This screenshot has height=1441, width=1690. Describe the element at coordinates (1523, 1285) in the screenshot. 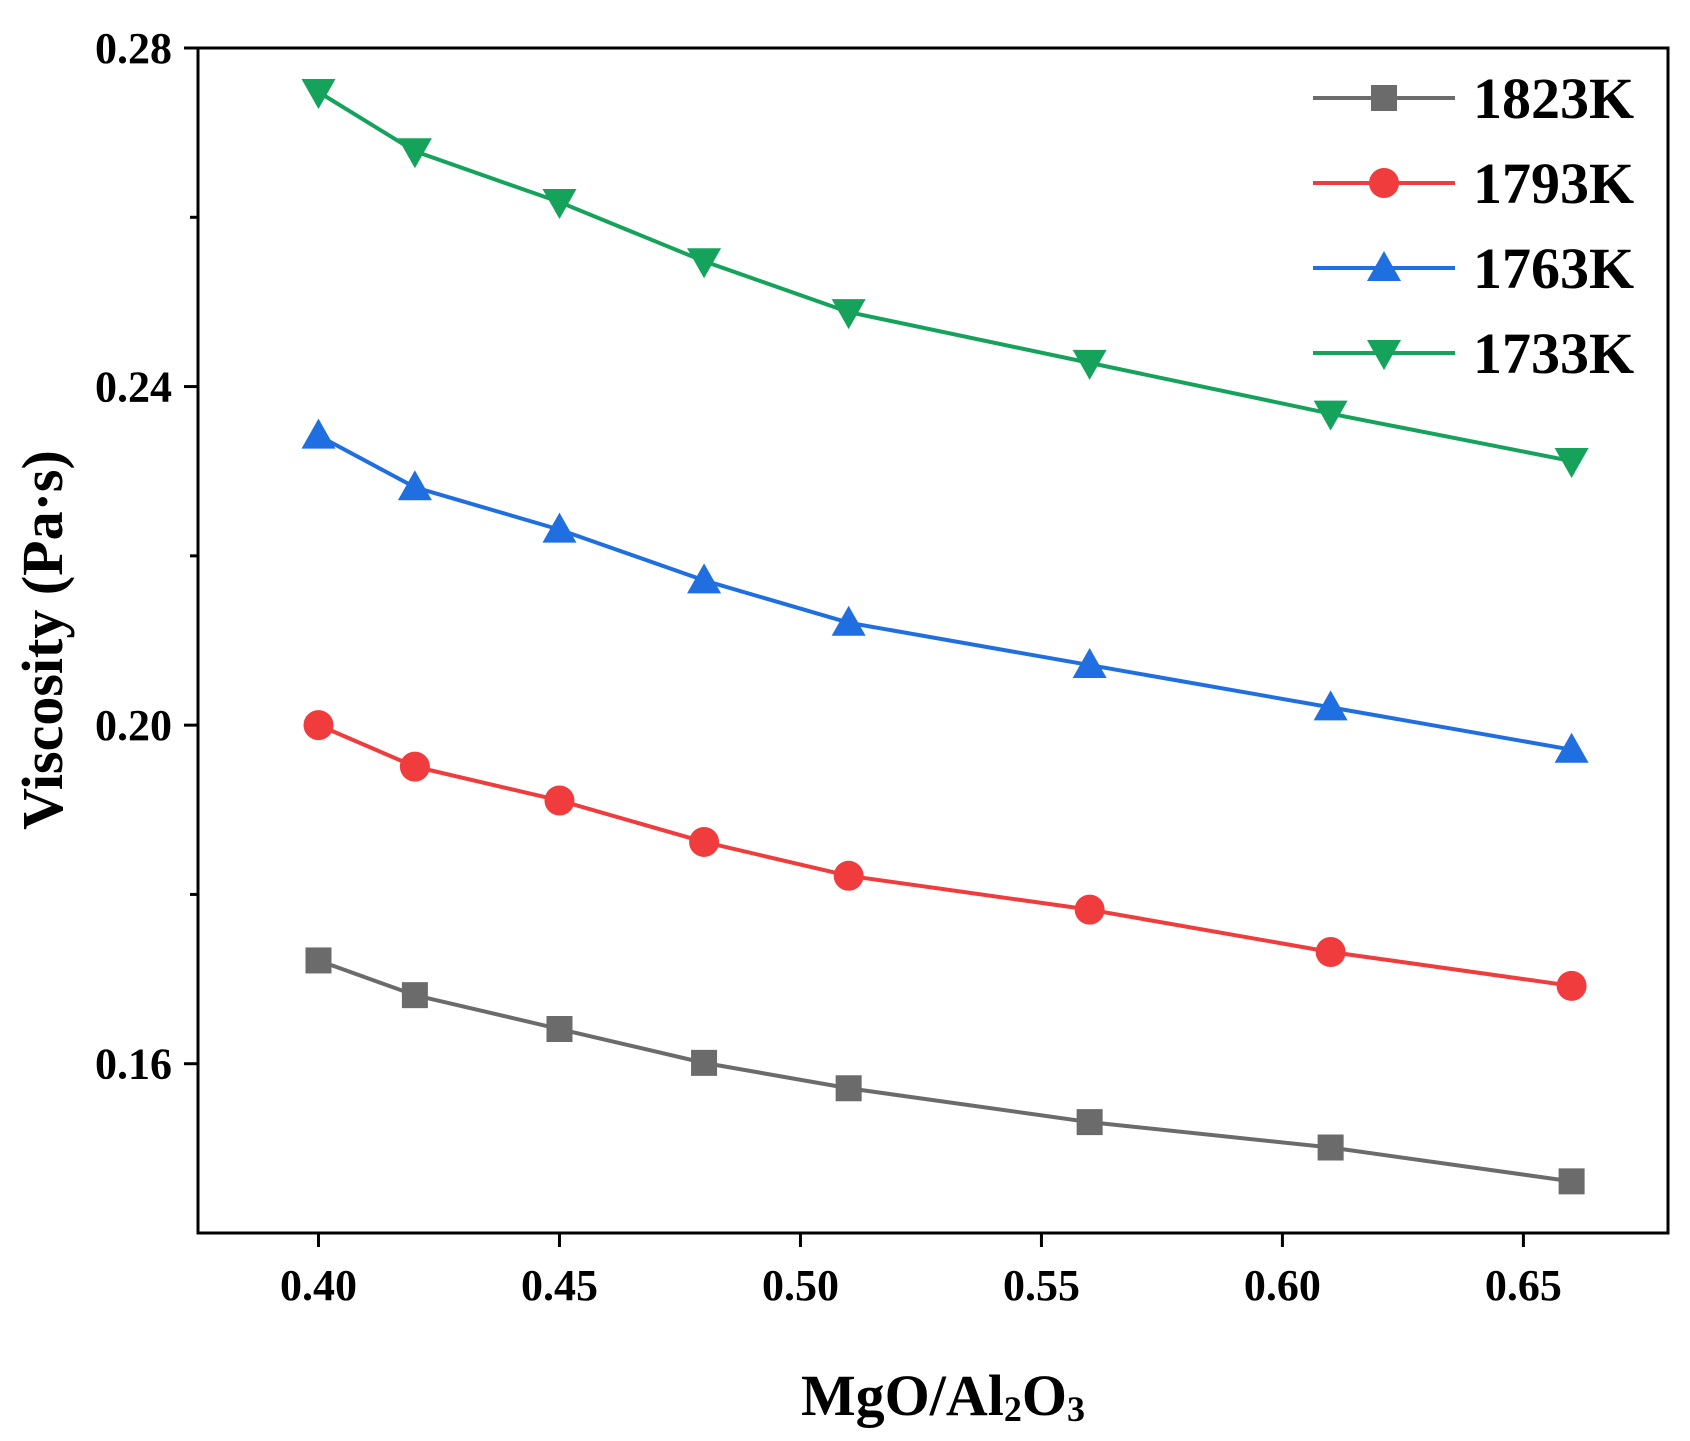

I see `x-tick-label: 0.65` at that location.